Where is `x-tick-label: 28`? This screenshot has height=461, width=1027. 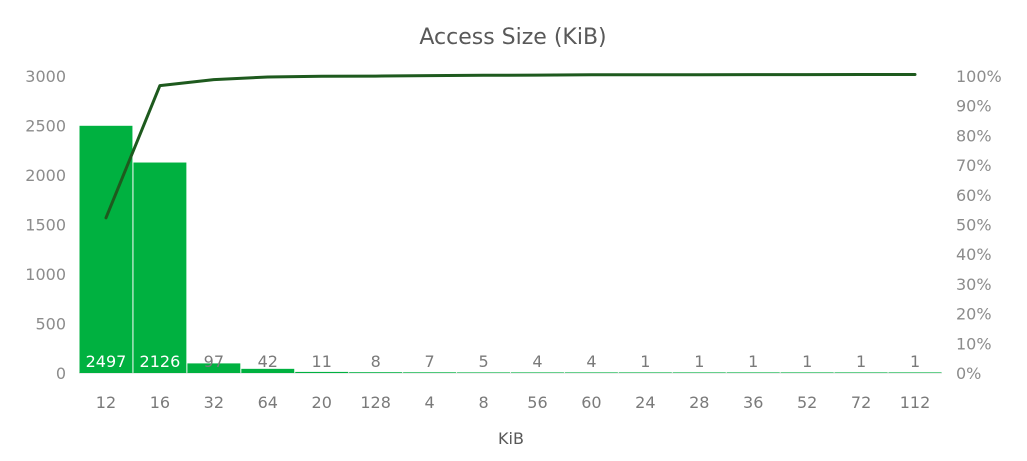
x-tick-label: 28 is located at coordinates (699, 402).